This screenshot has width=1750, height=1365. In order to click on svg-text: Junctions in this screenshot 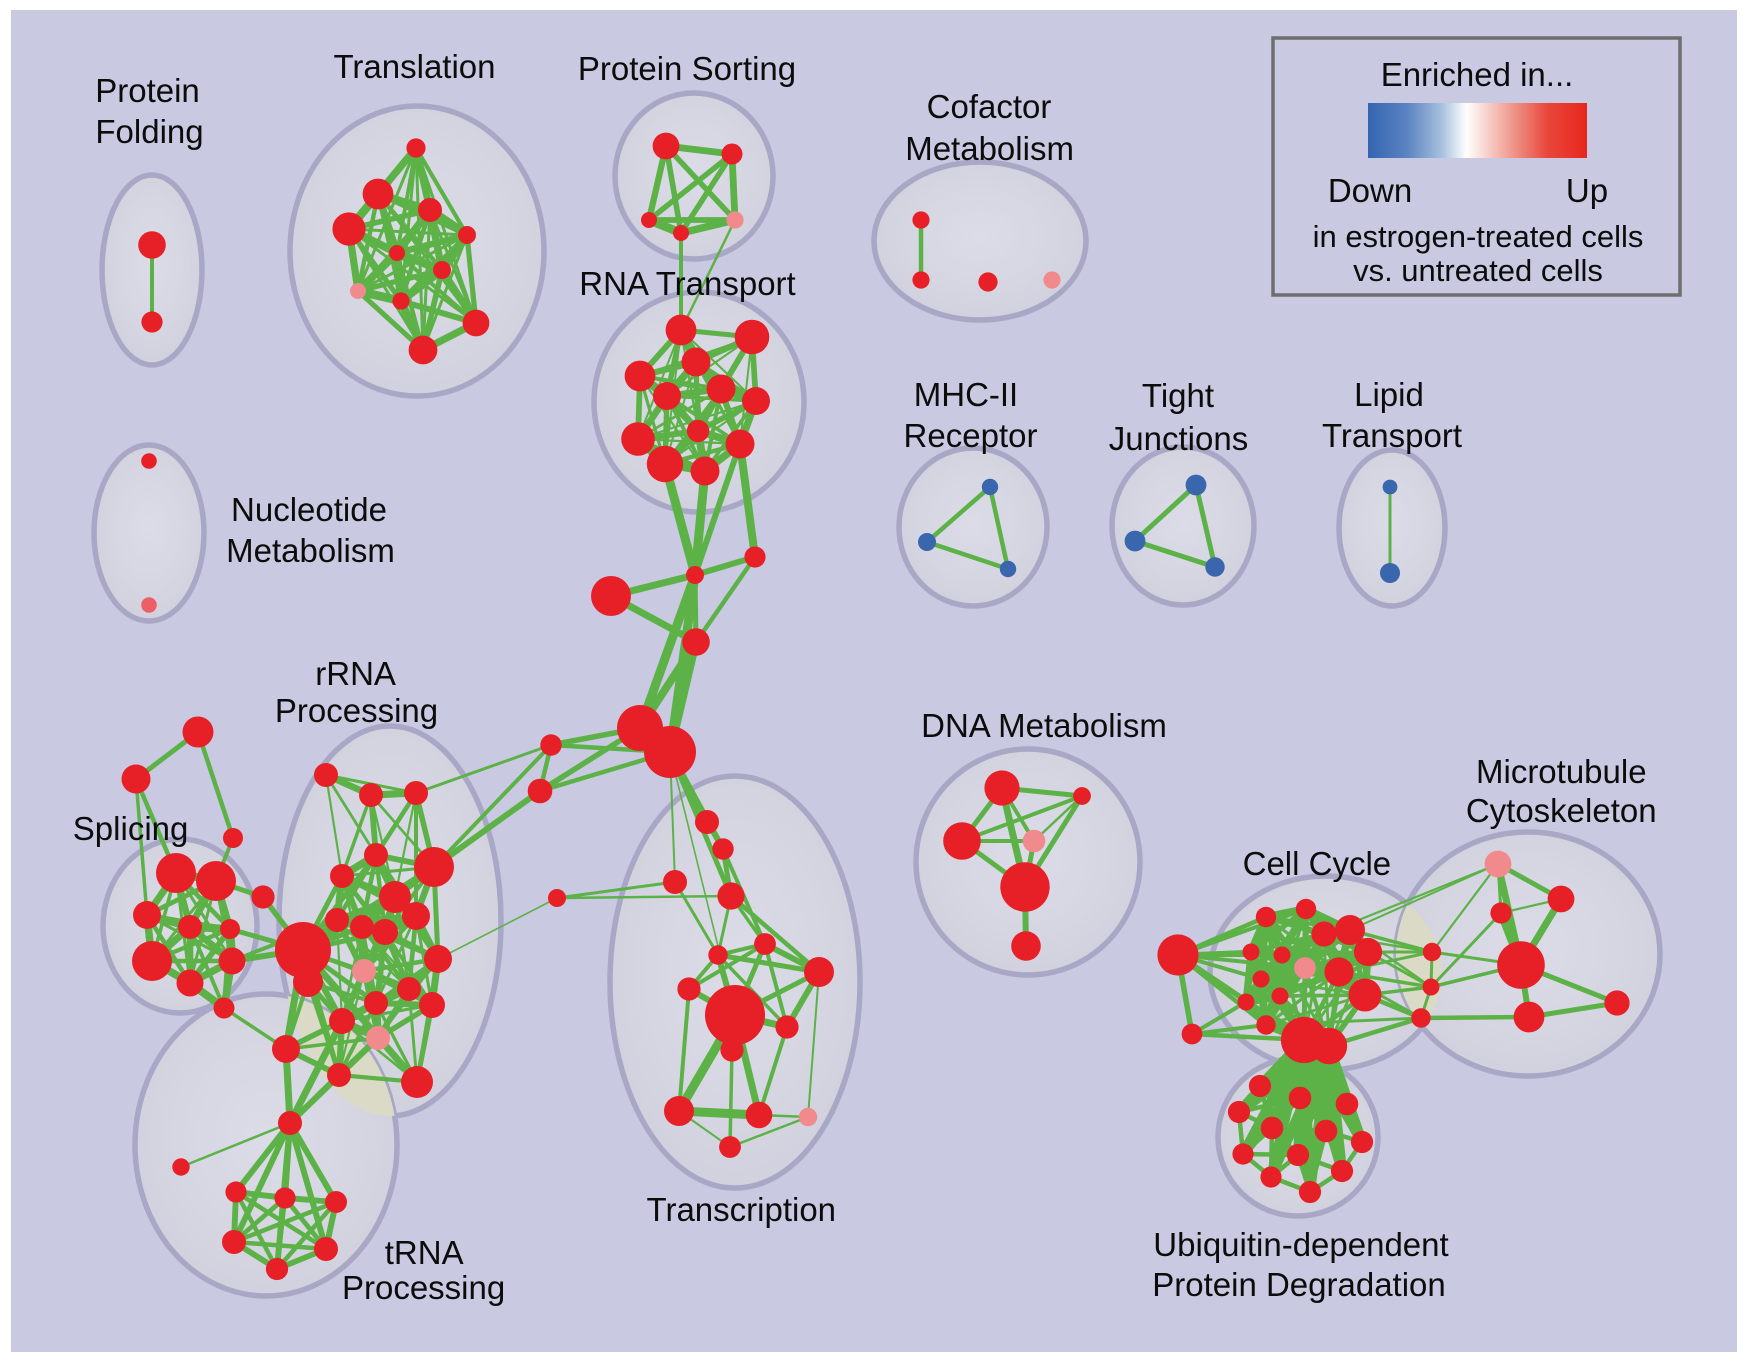, I will do `click(1178, 438)`.